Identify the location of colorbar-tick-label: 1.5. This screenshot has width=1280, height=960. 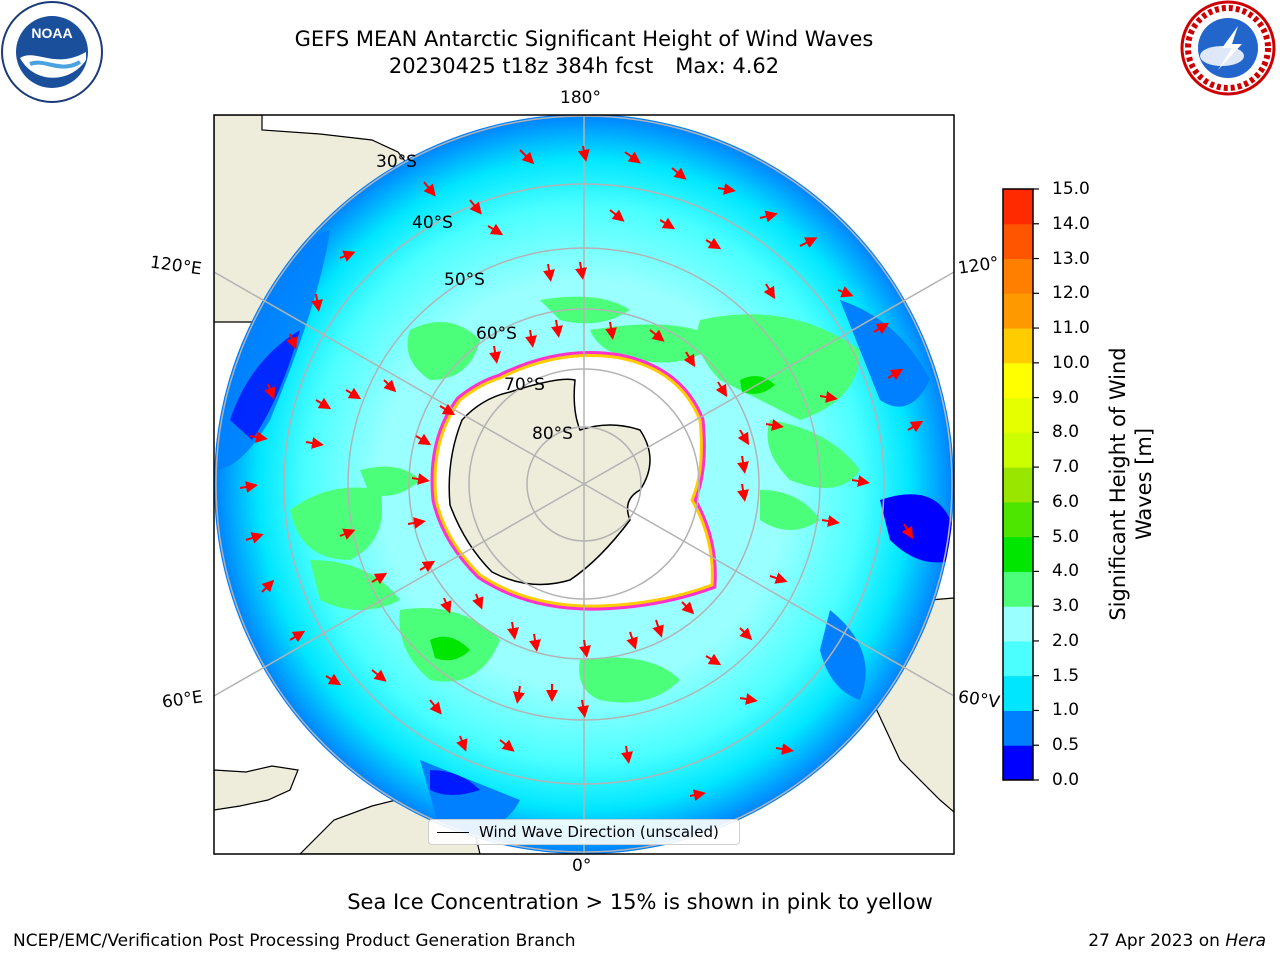
(1066, 675).